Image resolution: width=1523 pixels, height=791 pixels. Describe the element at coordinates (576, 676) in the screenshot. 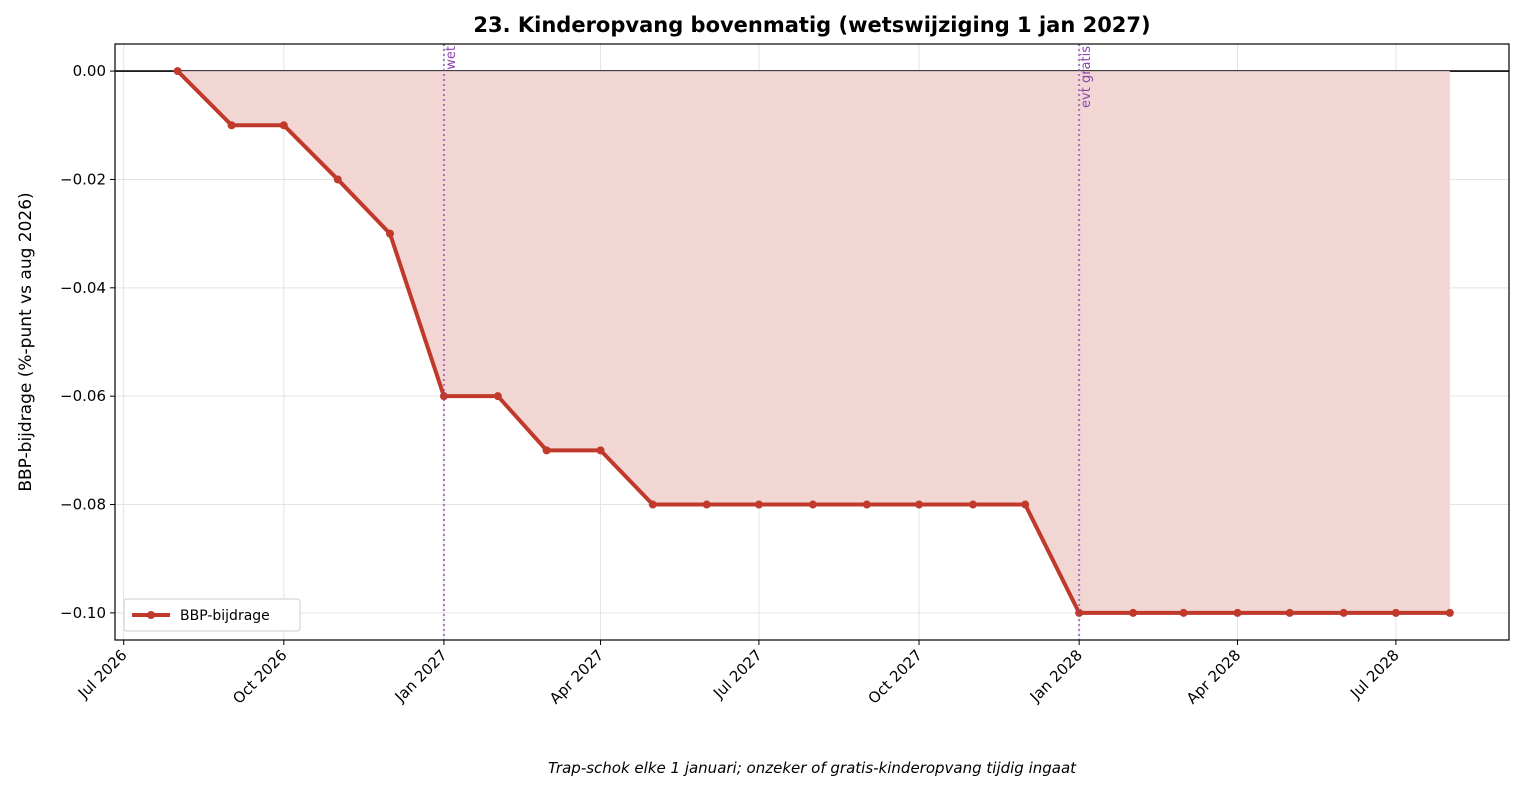

I see `x-tick-label: Apr 2027` at that location.